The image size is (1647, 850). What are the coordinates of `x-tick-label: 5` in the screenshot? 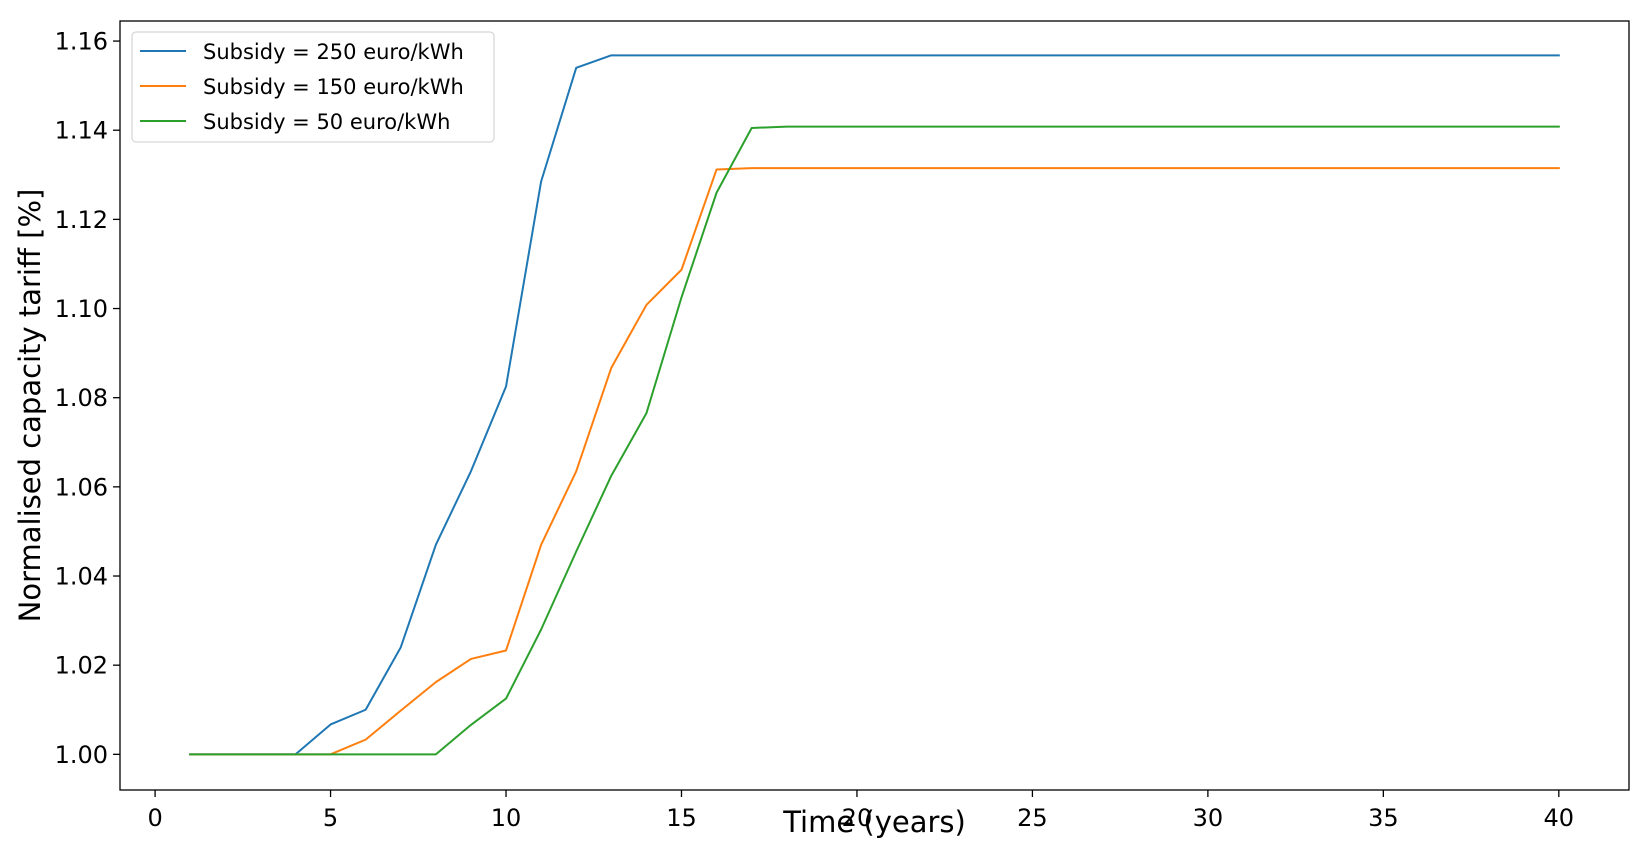 It's located at (330, 818).